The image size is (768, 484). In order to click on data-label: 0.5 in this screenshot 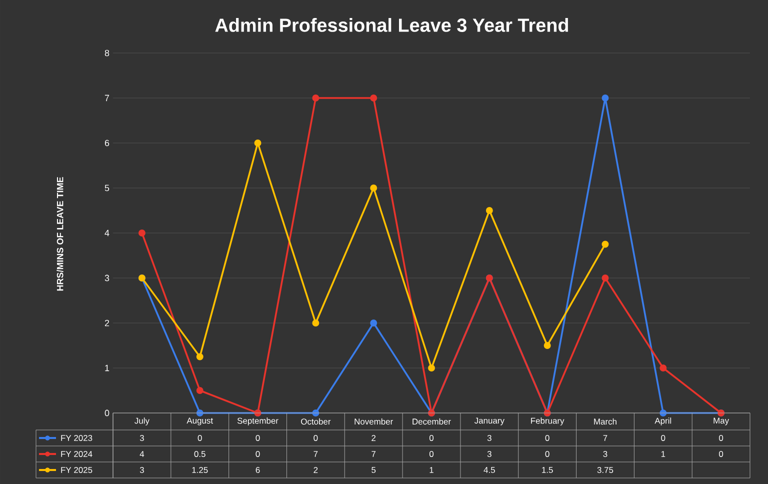, I will do `click(200, 453)`.